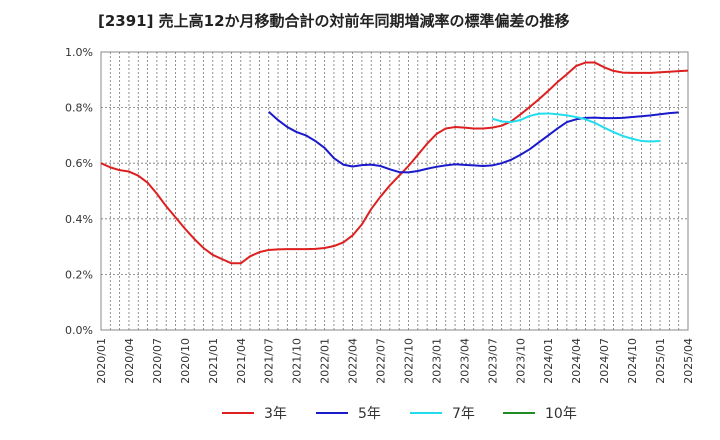 The image size is (720, 440). Describe the element at coordinates (576, 127) in the screenshot. I see `series-line-7年` at that location.